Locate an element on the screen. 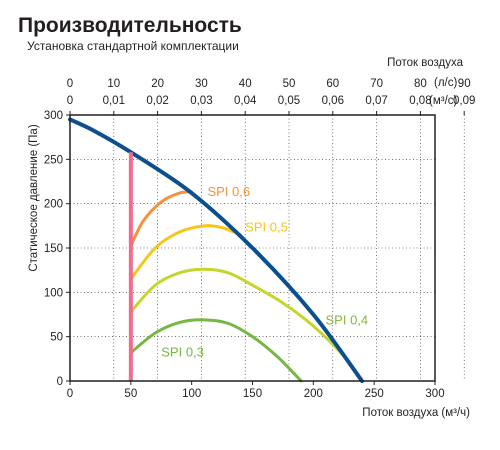 Image resolution: width=500 pixels, height=450 pixels. top-tick-label-m3s: 0,02 is located at coordinates (157, 101).